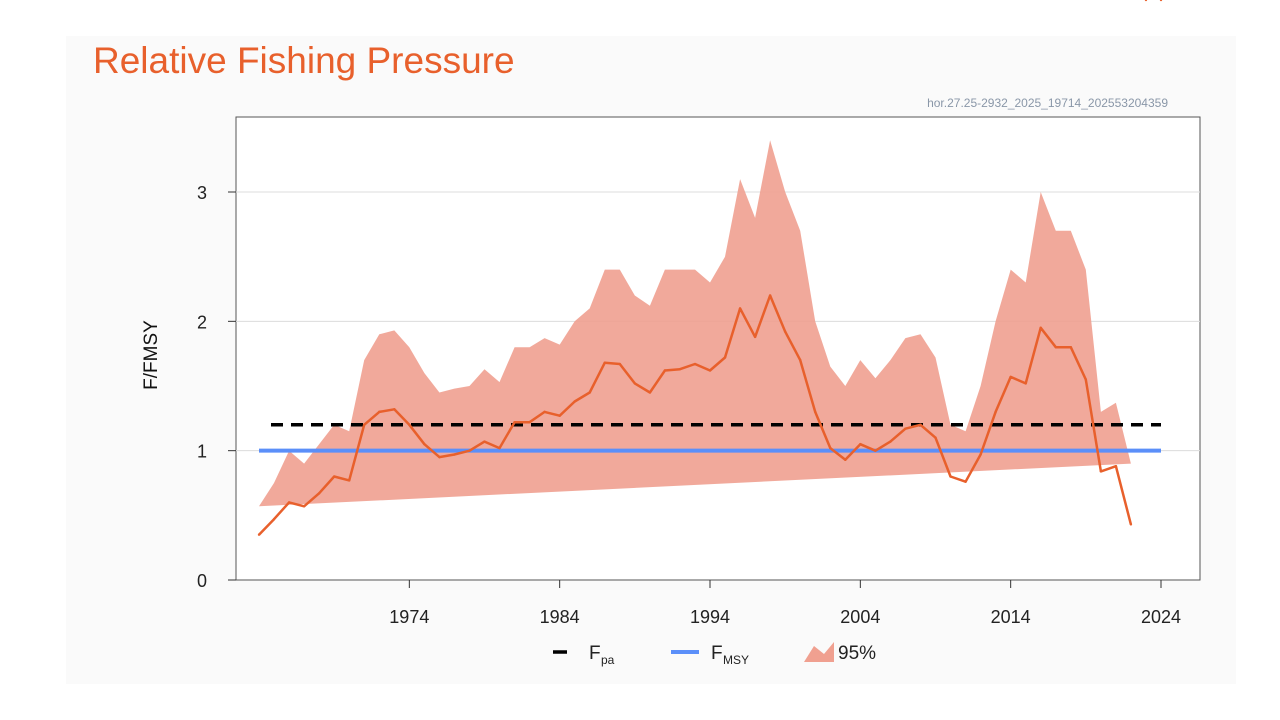 The image size is (1280, 720). I want to click on x-tick-label: 2024, so click(1161, 617).